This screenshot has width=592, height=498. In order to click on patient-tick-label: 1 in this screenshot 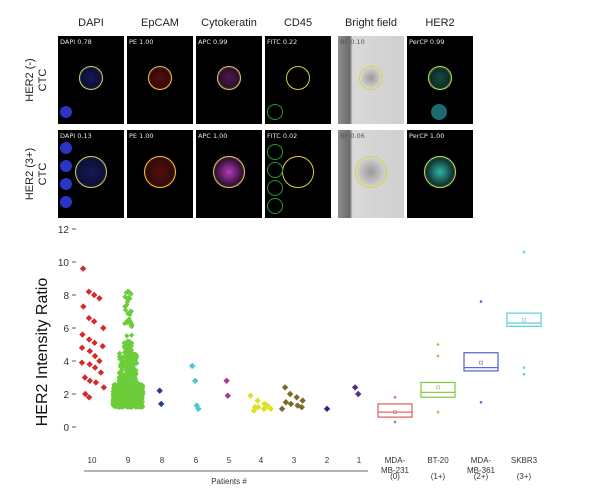, I will do `click(359, 460)`.